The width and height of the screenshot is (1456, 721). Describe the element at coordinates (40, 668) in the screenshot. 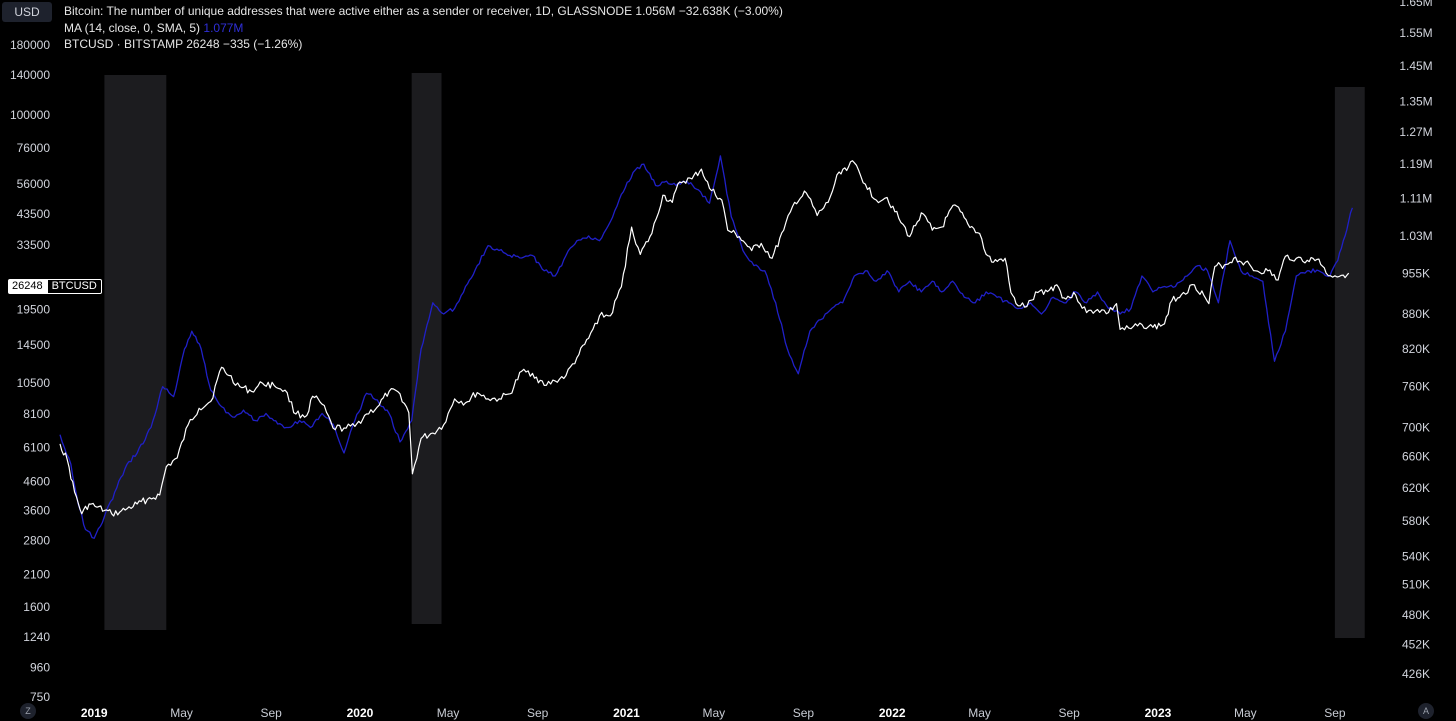

I see `left-axis-tick-label: 960` at that location.